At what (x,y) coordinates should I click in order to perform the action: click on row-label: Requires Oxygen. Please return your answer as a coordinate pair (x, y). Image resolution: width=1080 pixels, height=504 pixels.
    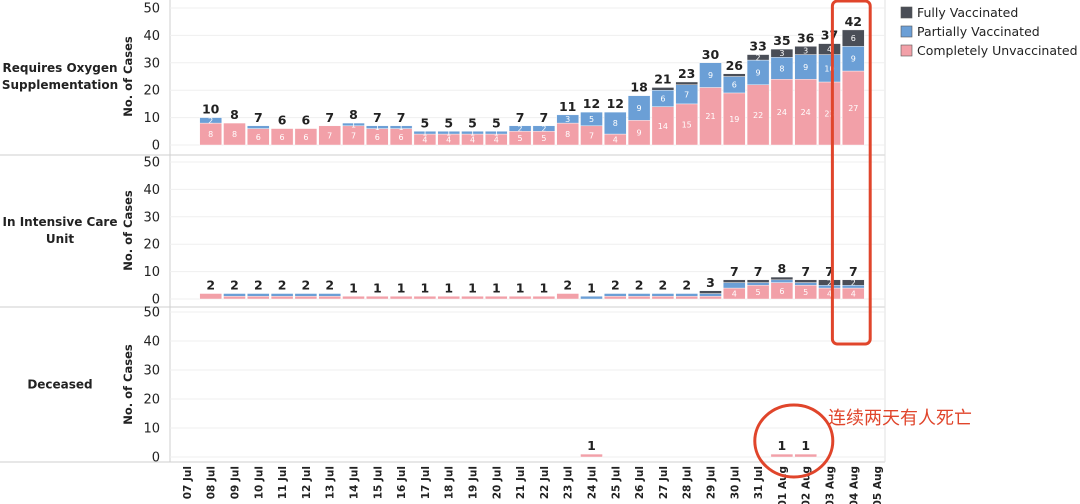
    Looking at the image, I should click on (59, 68).